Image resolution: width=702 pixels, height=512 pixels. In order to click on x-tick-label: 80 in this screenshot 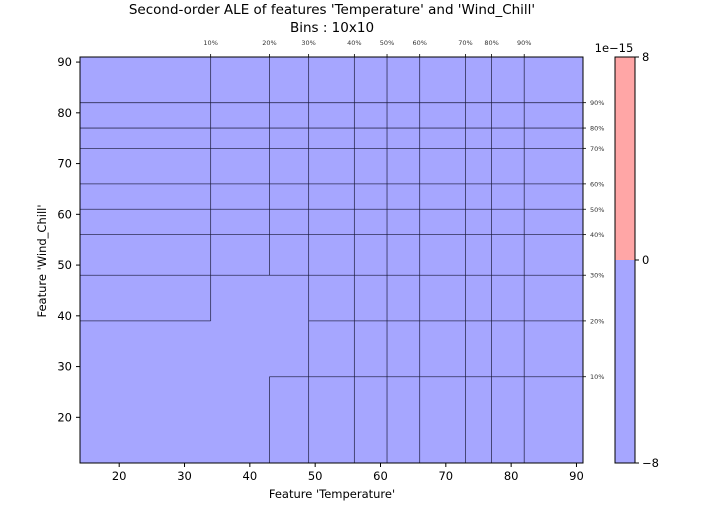, I will do `click(511, 476)`.